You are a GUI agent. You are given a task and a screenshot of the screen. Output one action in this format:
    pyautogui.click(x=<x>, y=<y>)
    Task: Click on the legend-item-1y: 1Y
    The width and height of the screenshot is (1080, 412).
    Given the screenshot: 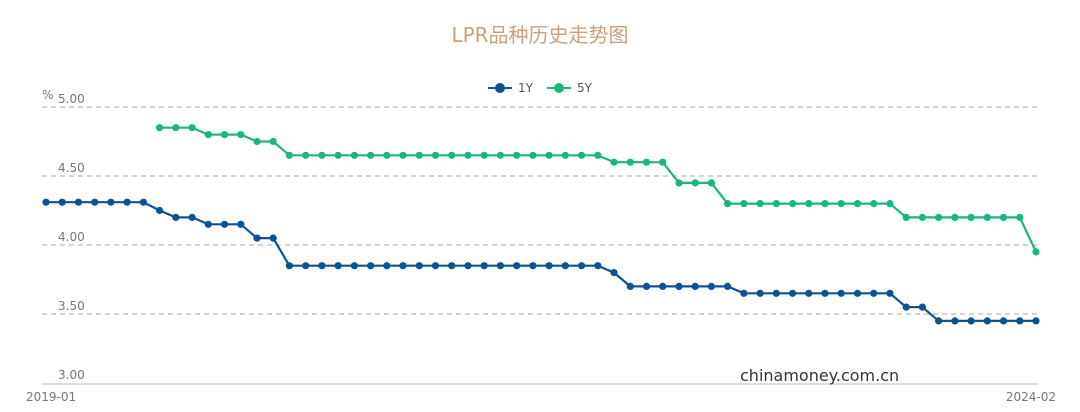 What is the action you would take?
    pyautogui.click(x=511, y=88)
    